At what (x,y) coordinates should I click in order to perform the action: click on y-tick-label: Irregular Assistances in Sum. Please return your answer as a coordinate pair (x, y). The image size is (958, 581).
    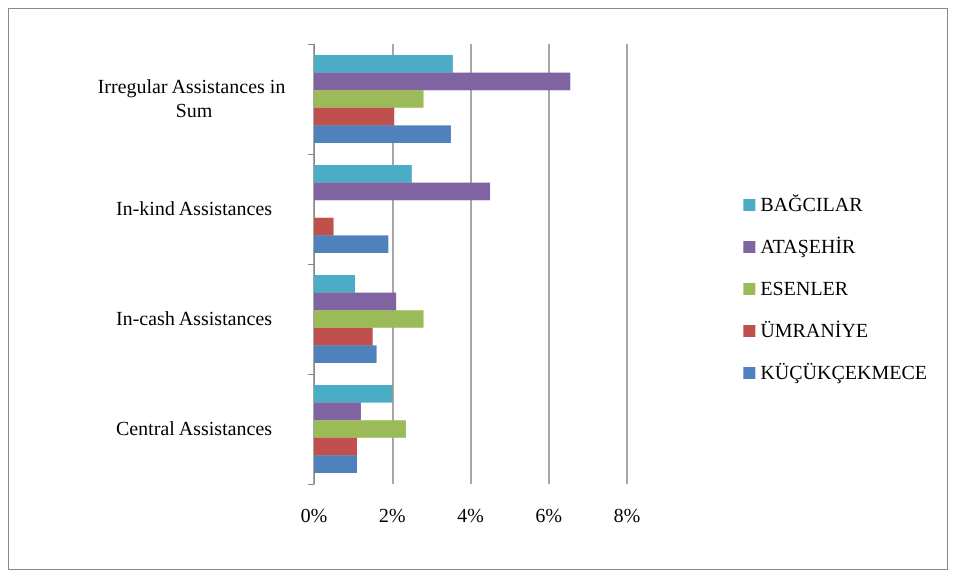
    Looking at the image, I should click on (194, 99).